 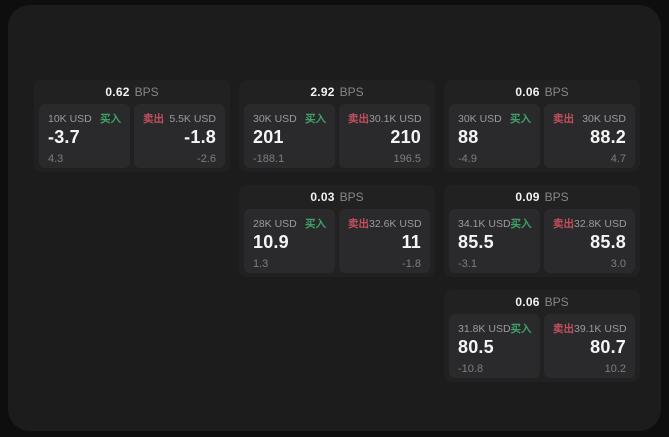 What do you see at coordinates (84, 136) in the screenshot?
I see `buy-panel: 10K USD 买入 -3.7 4.3` at bounding box center [84, 136].